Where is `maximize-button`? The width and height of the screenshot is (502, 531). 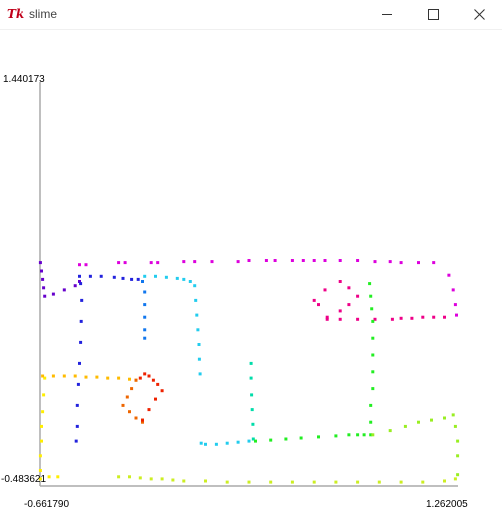
maximize-button is located at coordinates (433, 14).